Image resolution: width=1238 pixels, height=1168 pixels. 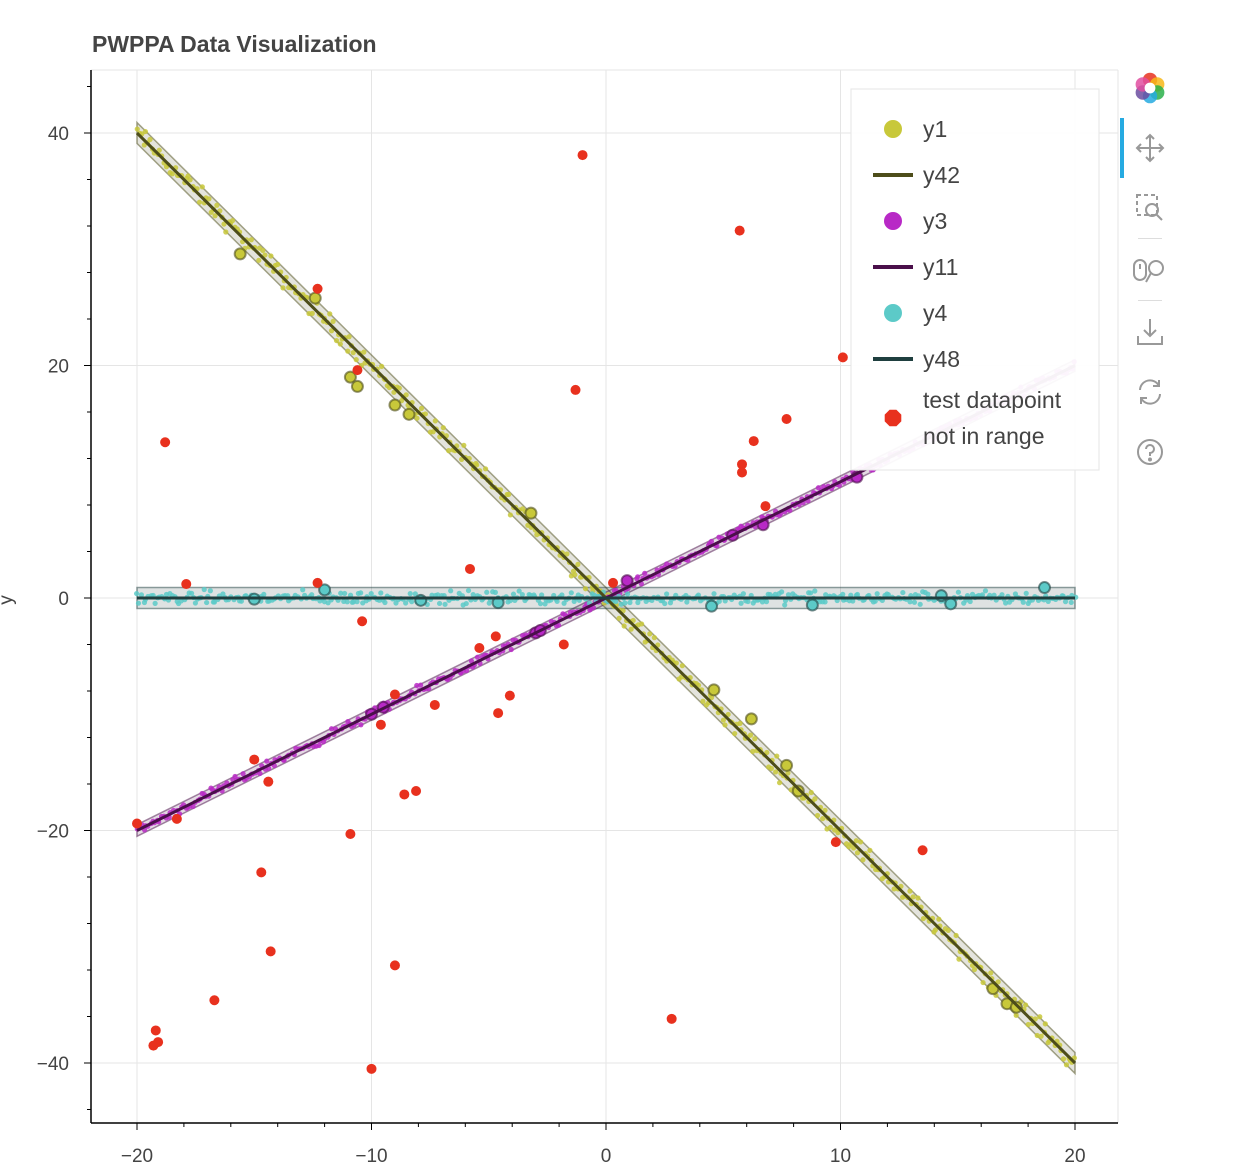 I want to click on y-tick-label: −20, so click(x=53, y=832).